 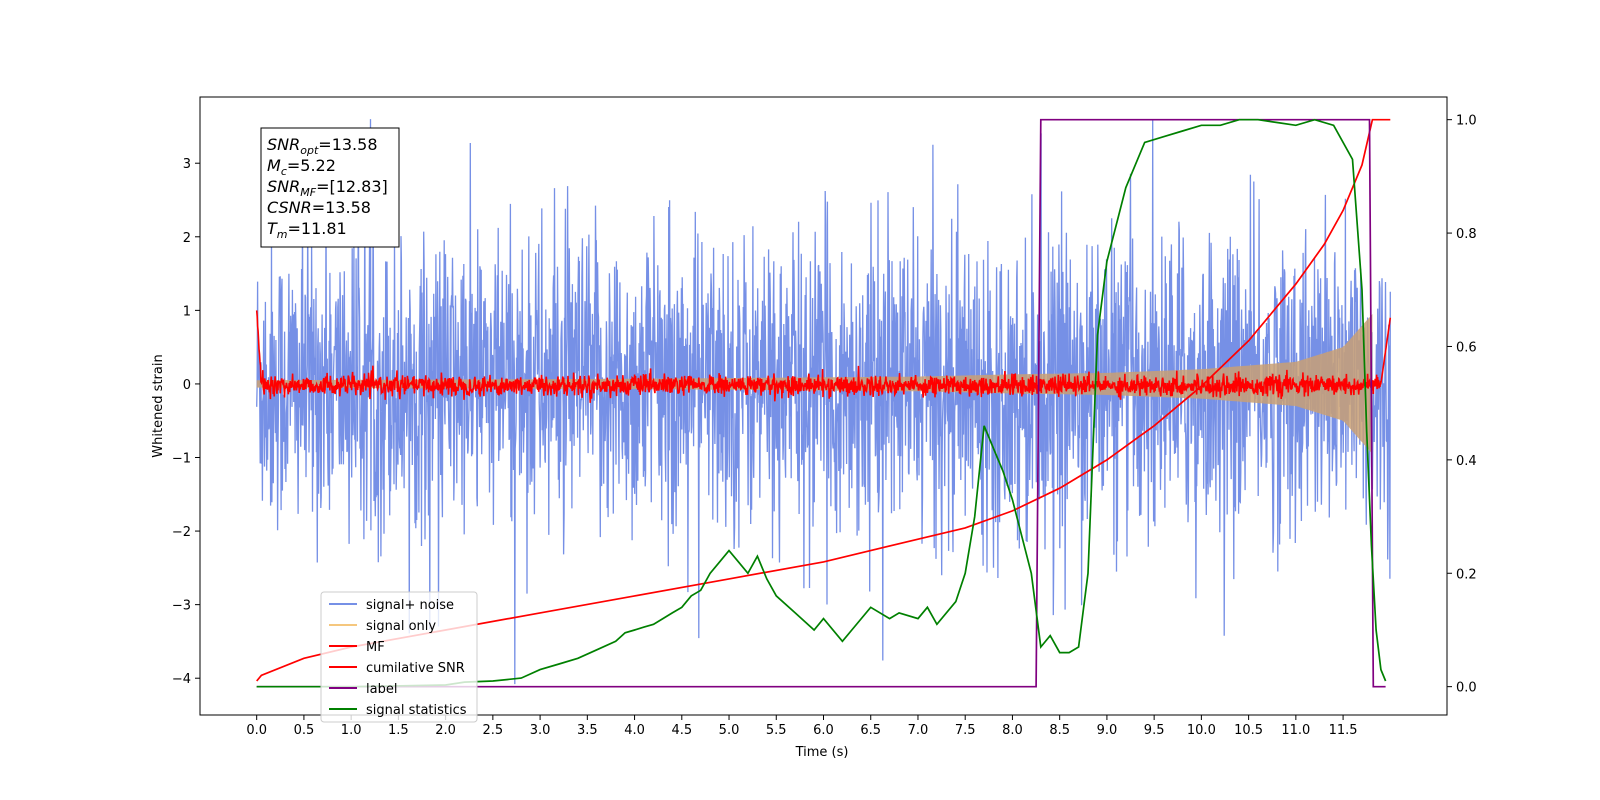 What do you see at coordinates (256, 730) in the screenshot?
I see `x-tick-label: 0.0` at bounding box center [256, 730].